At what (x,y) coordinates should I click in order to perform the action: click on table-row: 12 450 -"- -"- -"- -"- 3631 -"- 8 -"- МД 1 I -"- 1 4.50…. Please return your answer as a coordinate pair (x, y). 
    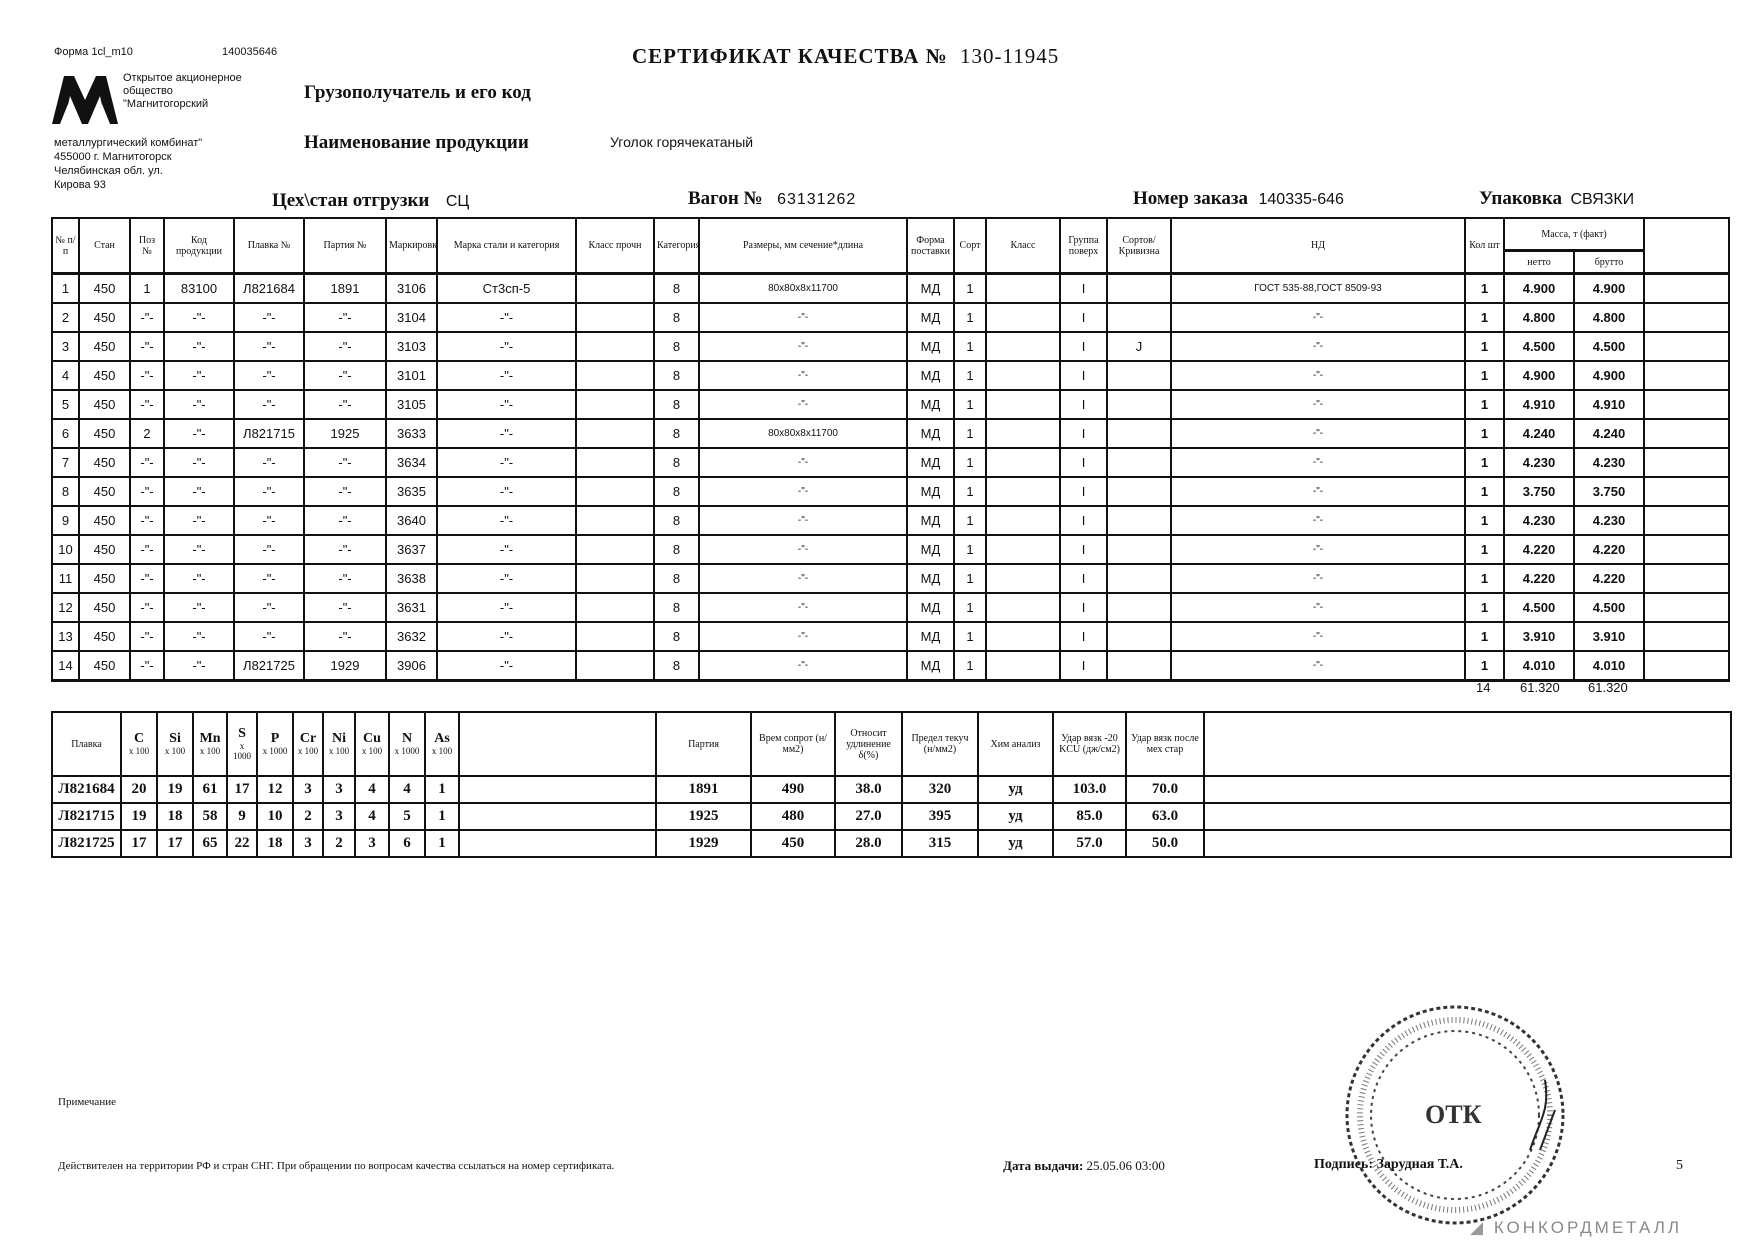
    Looking at the image, I should click on (890, 607).